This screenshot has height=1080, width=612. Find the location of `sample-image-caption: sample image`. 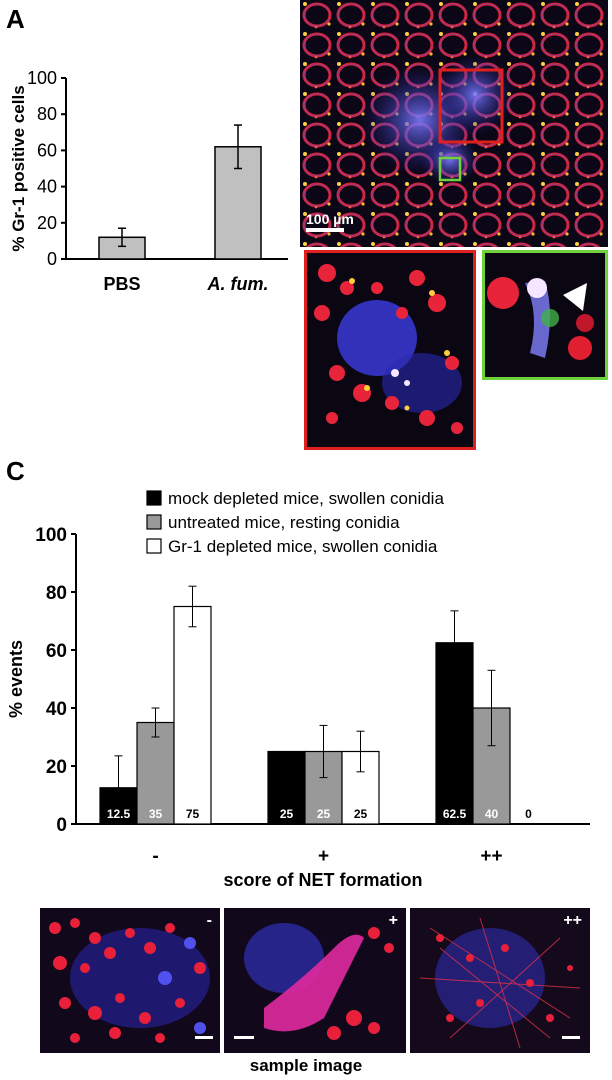

sample-image-caption: sample image is located at coordinates (306, 1065).